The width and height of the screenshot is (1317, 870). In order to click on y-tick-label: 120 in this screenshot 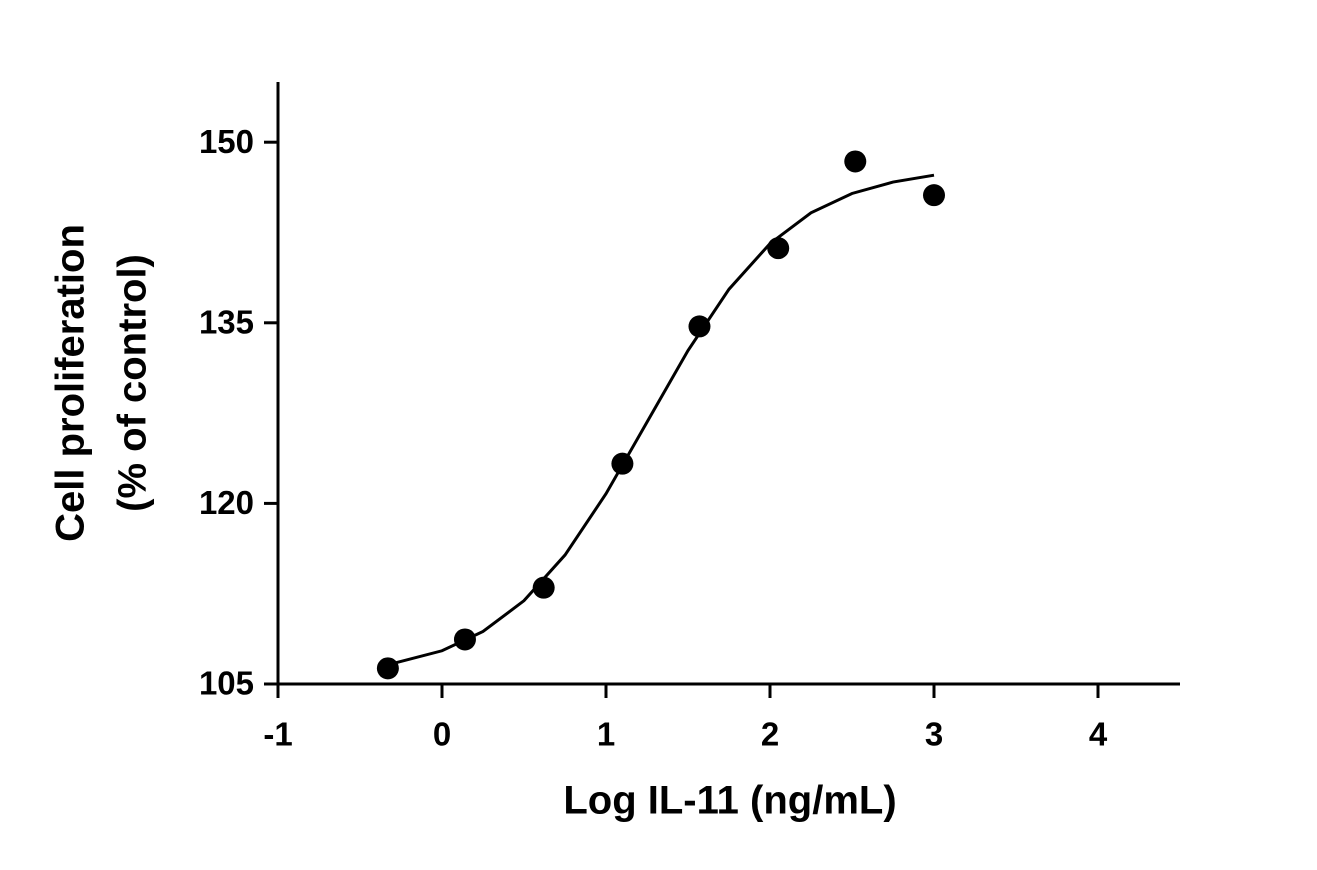, I will do `click(226, 502)`.